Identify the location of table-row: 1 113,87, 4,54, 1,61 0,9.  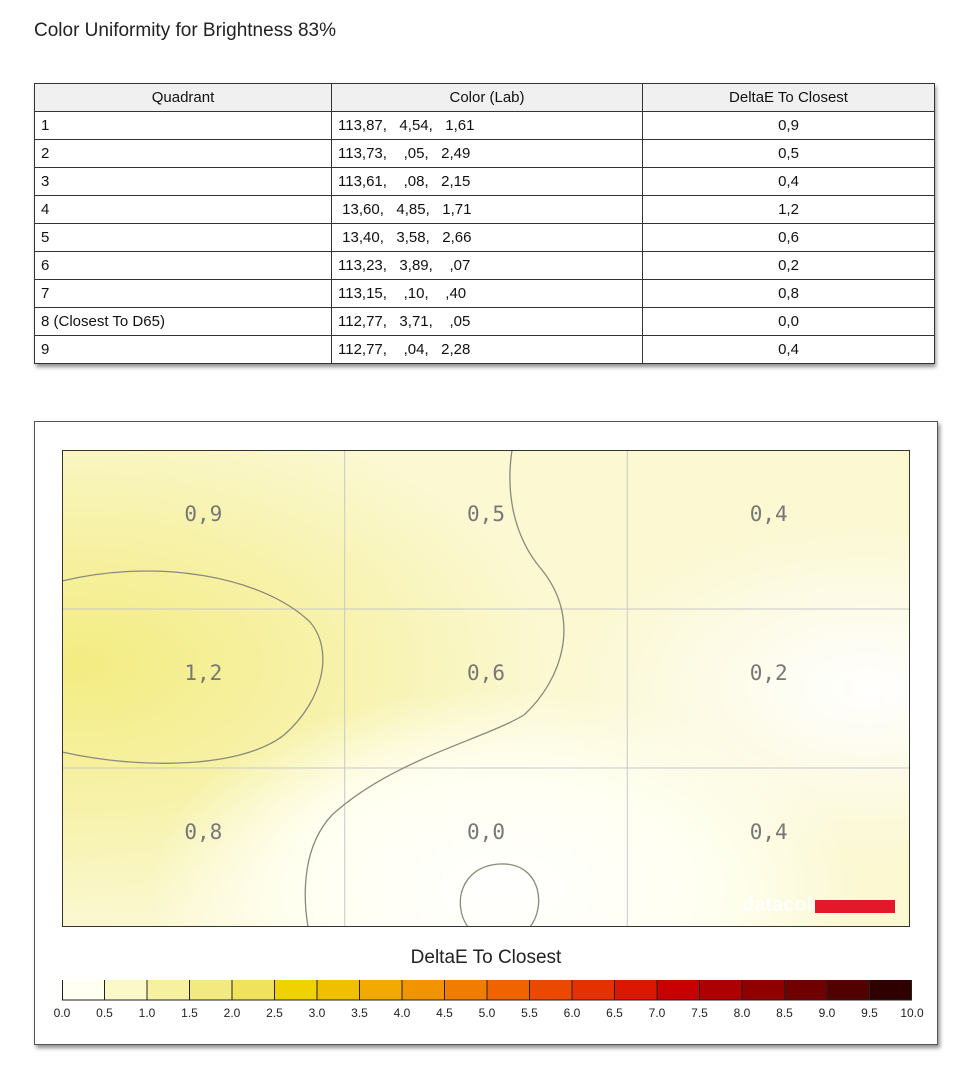
(484, 125).